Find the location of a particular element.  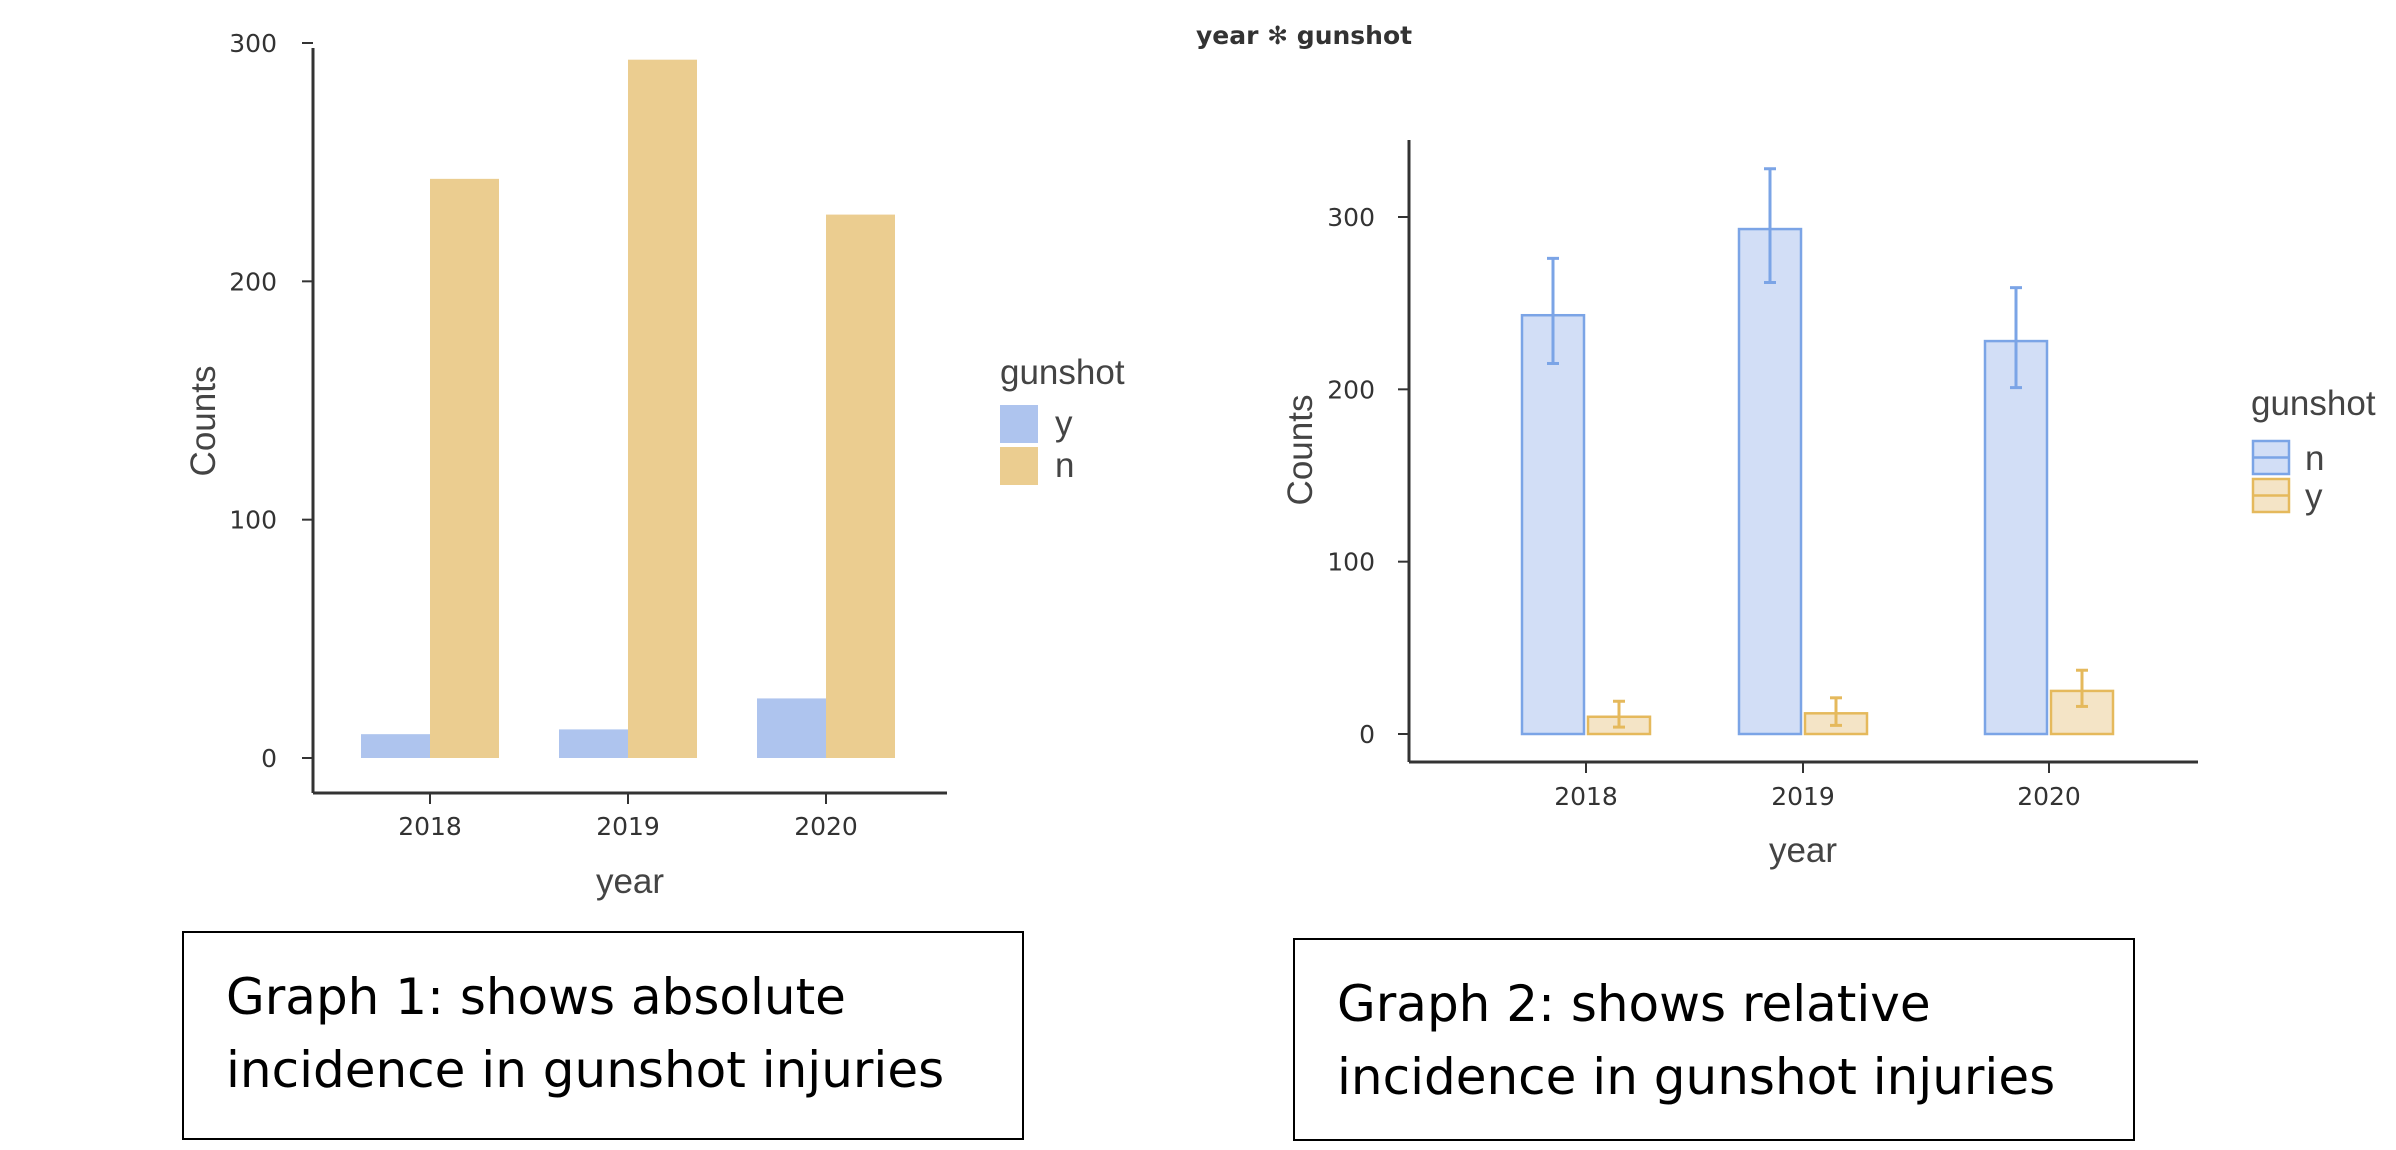

bar-y-2020 is located at coordinates (791, 728).